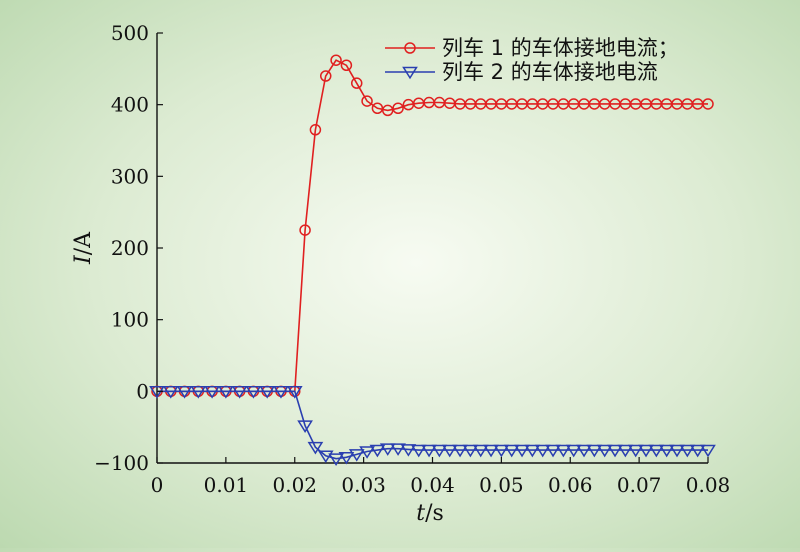 The width and height of the screenshot is (800, 552). I want to click on y-tick-label: 0, so click(142, 391).